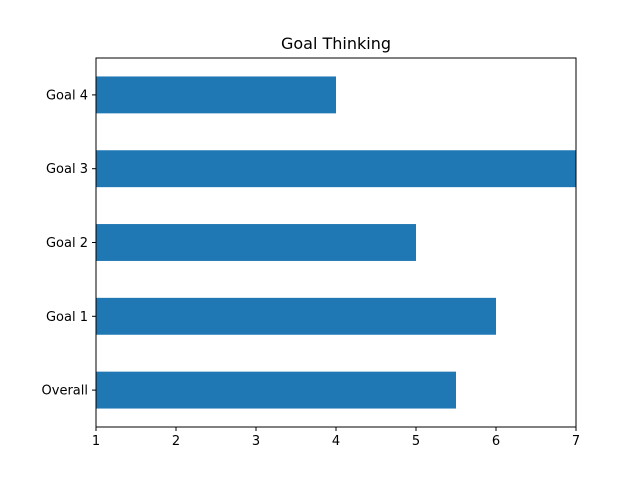 The image size is (640, 484). Describe the element at coordinates (176, 441) in the screenshot. I see `x-tick-label: 2` at that location.